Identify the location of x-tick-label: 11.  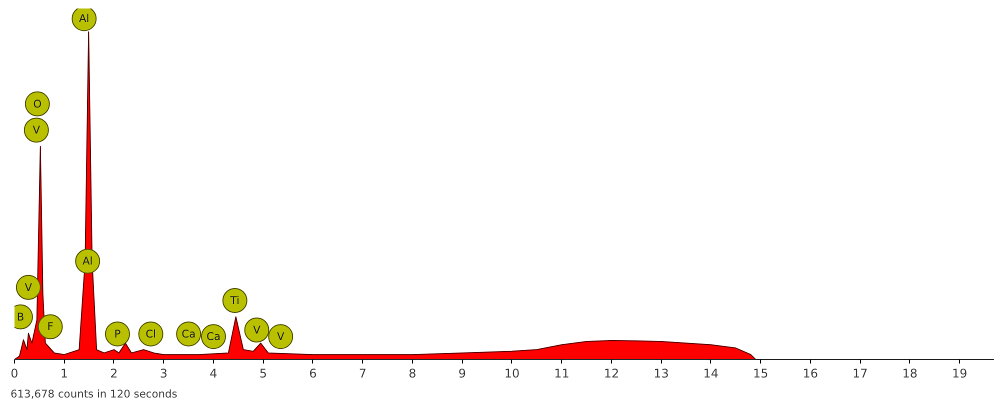
(562, 373).